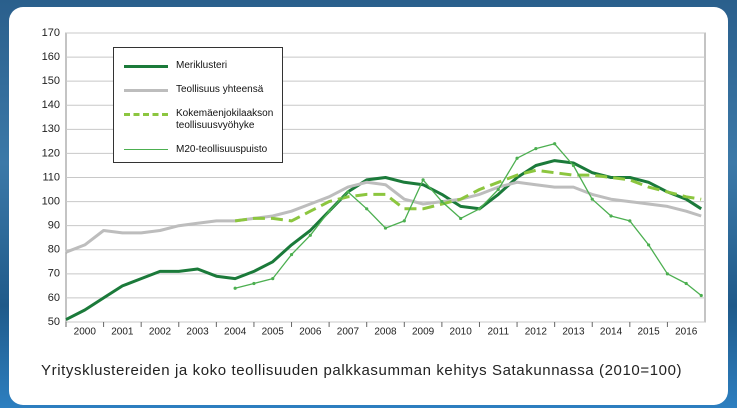  What do you see at coordinates (222, 149) in the screenshot?
I see `legend-label: M20-teollisuuspuisto` at bounding box center [222, 149].